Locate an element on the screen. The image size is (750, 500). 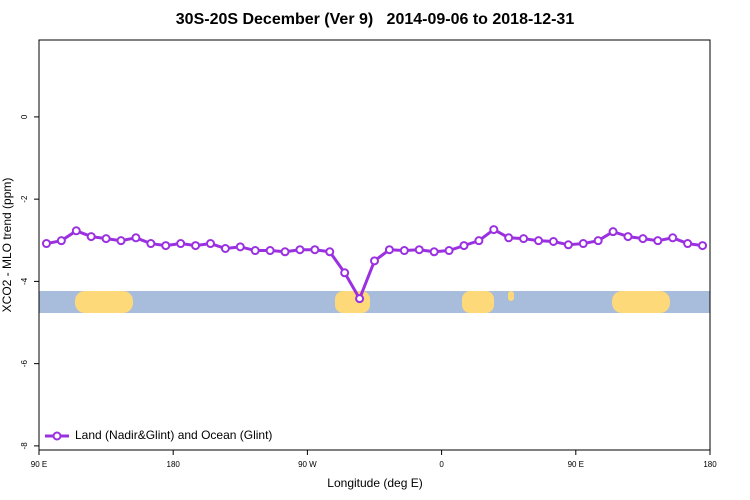
map-strip is located at coordinates (374, 302).